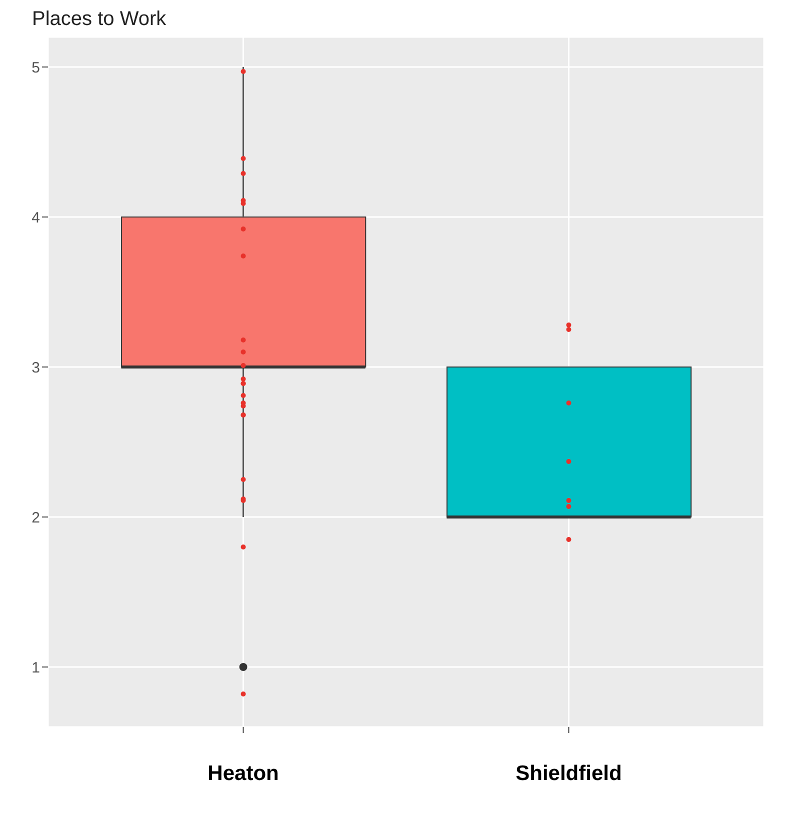  What do you see at coordinates (36, 217) in the screenshot?
I see `y-tick-label: 4` at bounding box center [36, 217].